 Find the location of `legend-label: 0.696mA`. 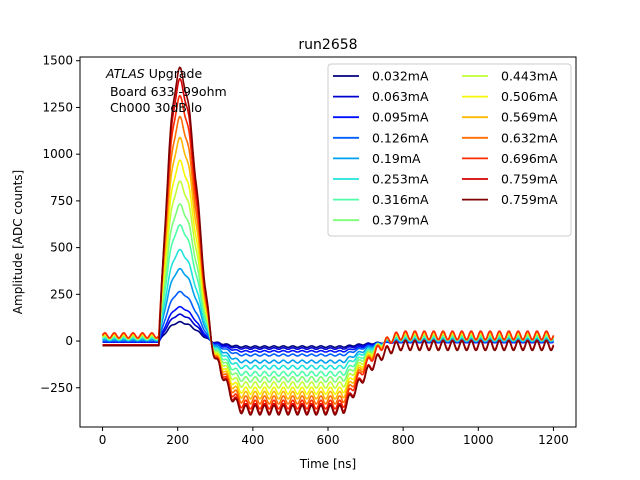

legend-label: 0.696mA is located at coordinates (529, 158).